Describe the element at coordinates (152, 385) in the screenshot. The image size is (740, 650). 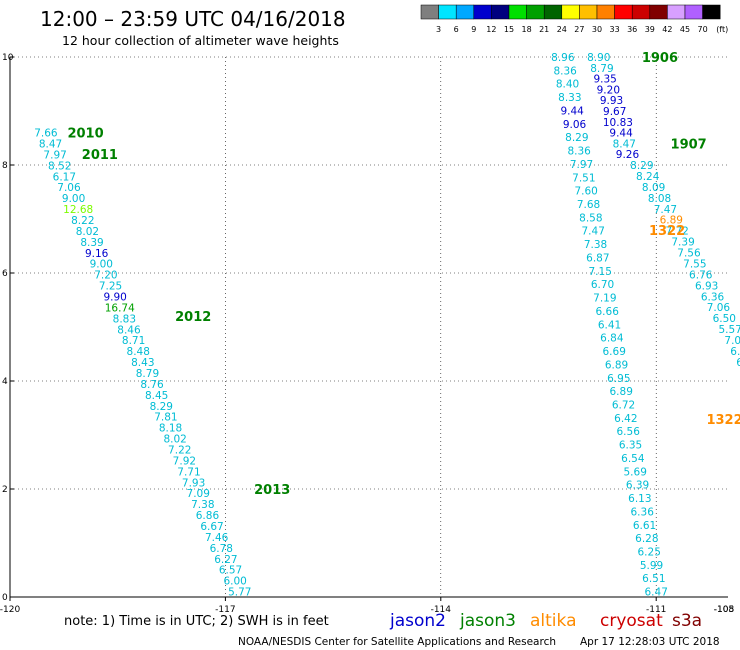
I see `wave-height-value: 8.76` at that location.